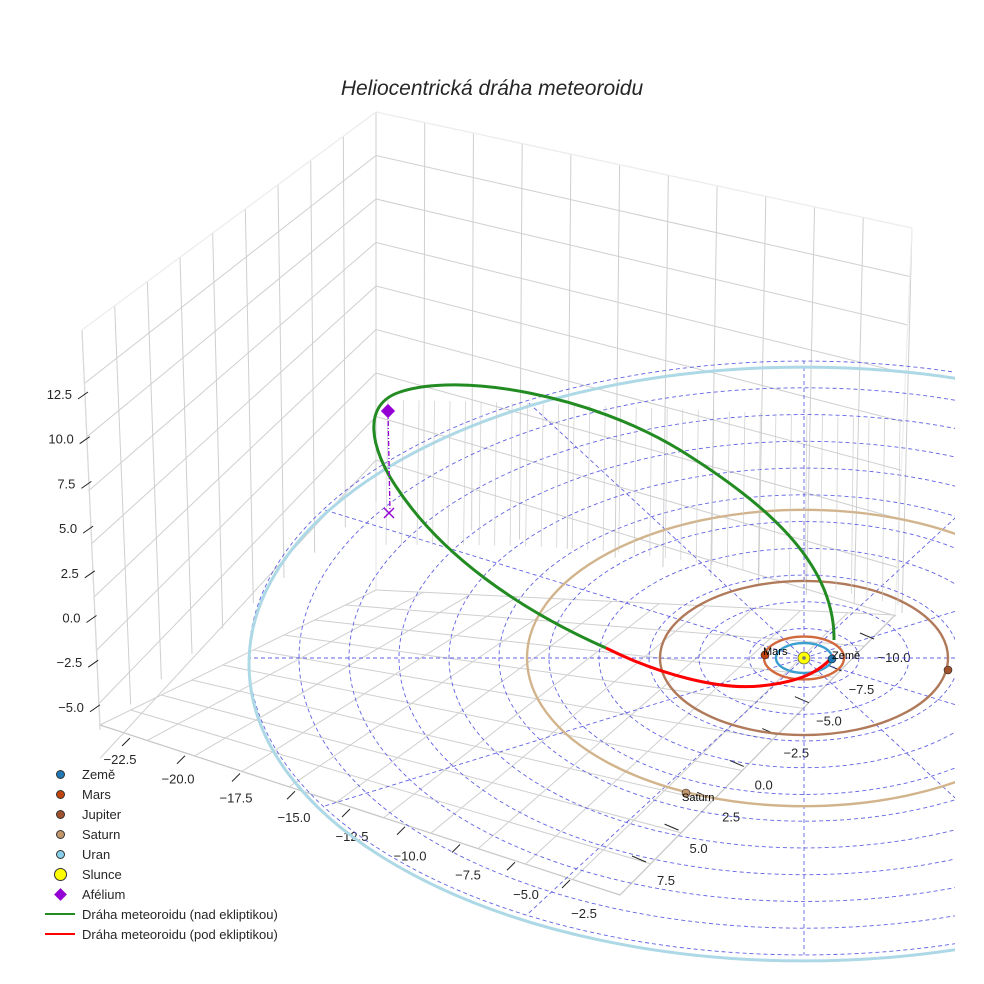 Image resolution: width=984 pixels, height=984 pixels. I want to click on legend-label: Dráha meteoroidu (pod ekliptikou), so click(180, 934).